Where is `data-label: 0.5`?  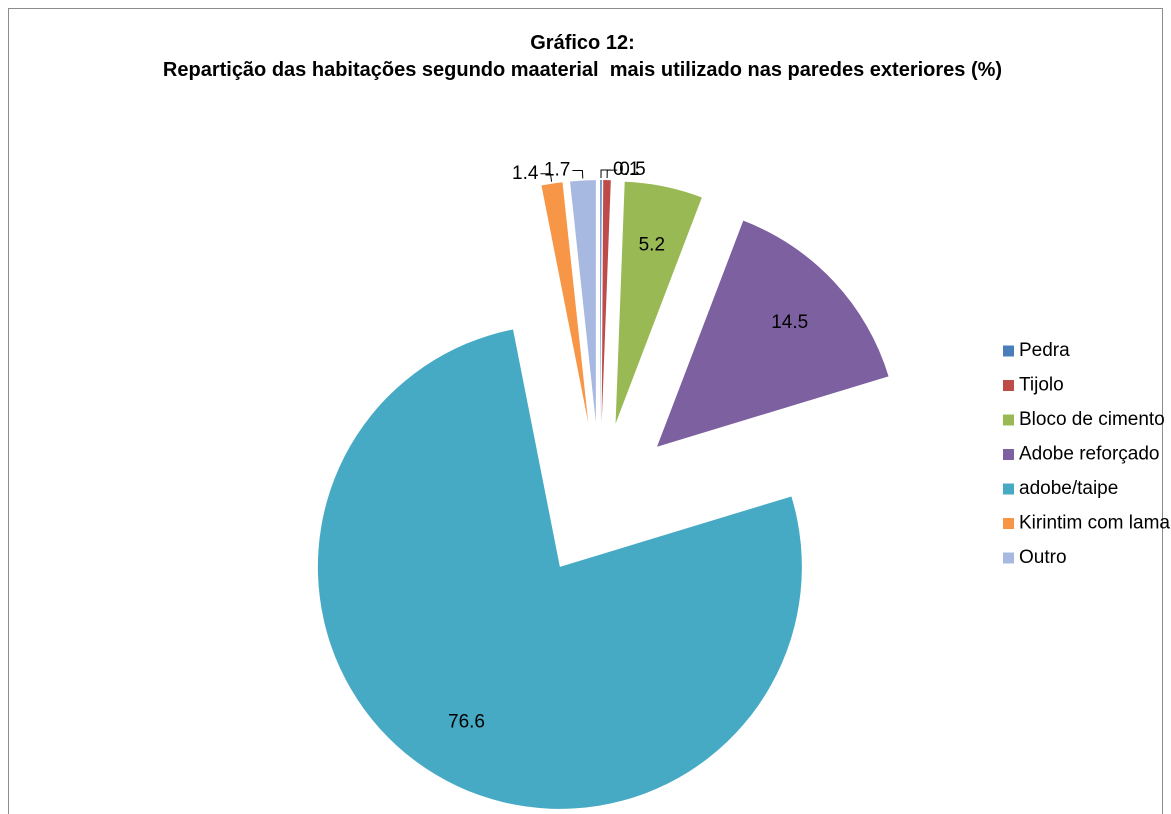 data-label: 0.5 is located at coordinates (632, 169).